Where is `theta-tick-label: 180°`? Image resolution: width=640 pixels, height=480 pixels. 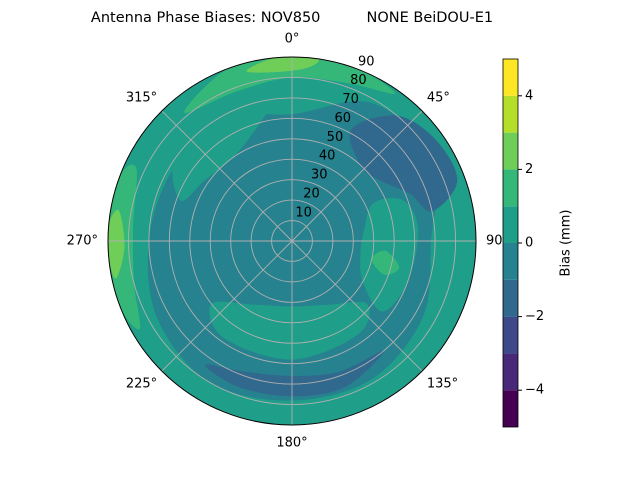 theta-tick-label: 180° is located at coordinates (291, 443).